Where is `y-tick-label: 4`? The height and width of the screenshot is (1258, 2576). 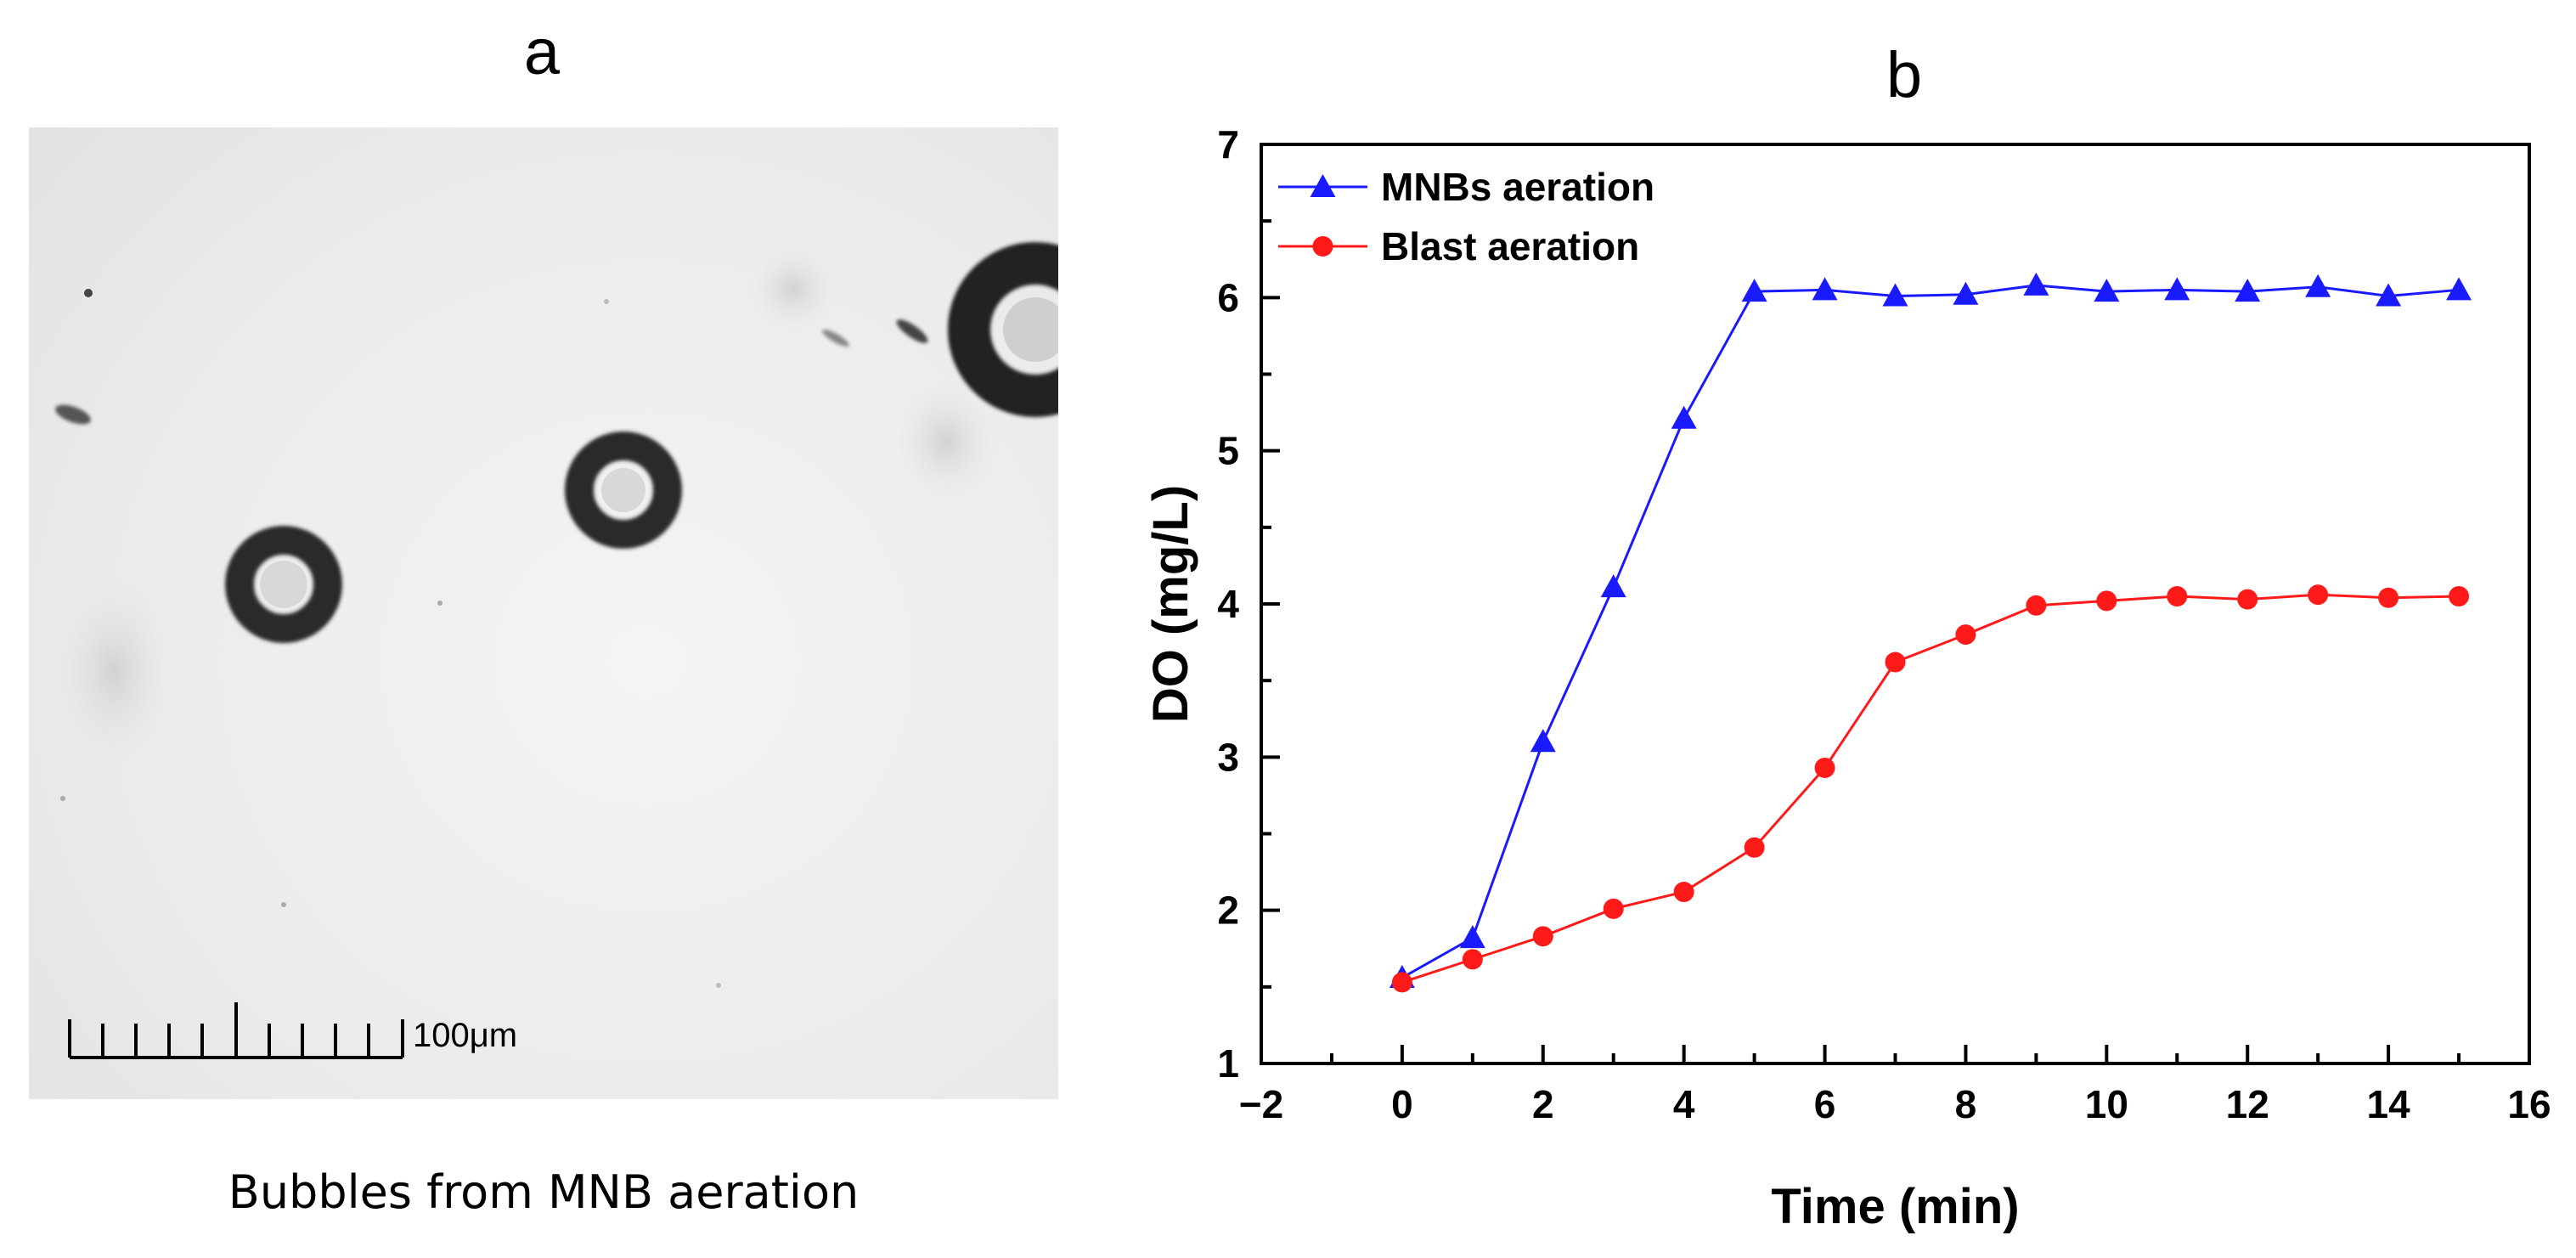 y-tick-label: 4 is located at coordinates (1228, 604).